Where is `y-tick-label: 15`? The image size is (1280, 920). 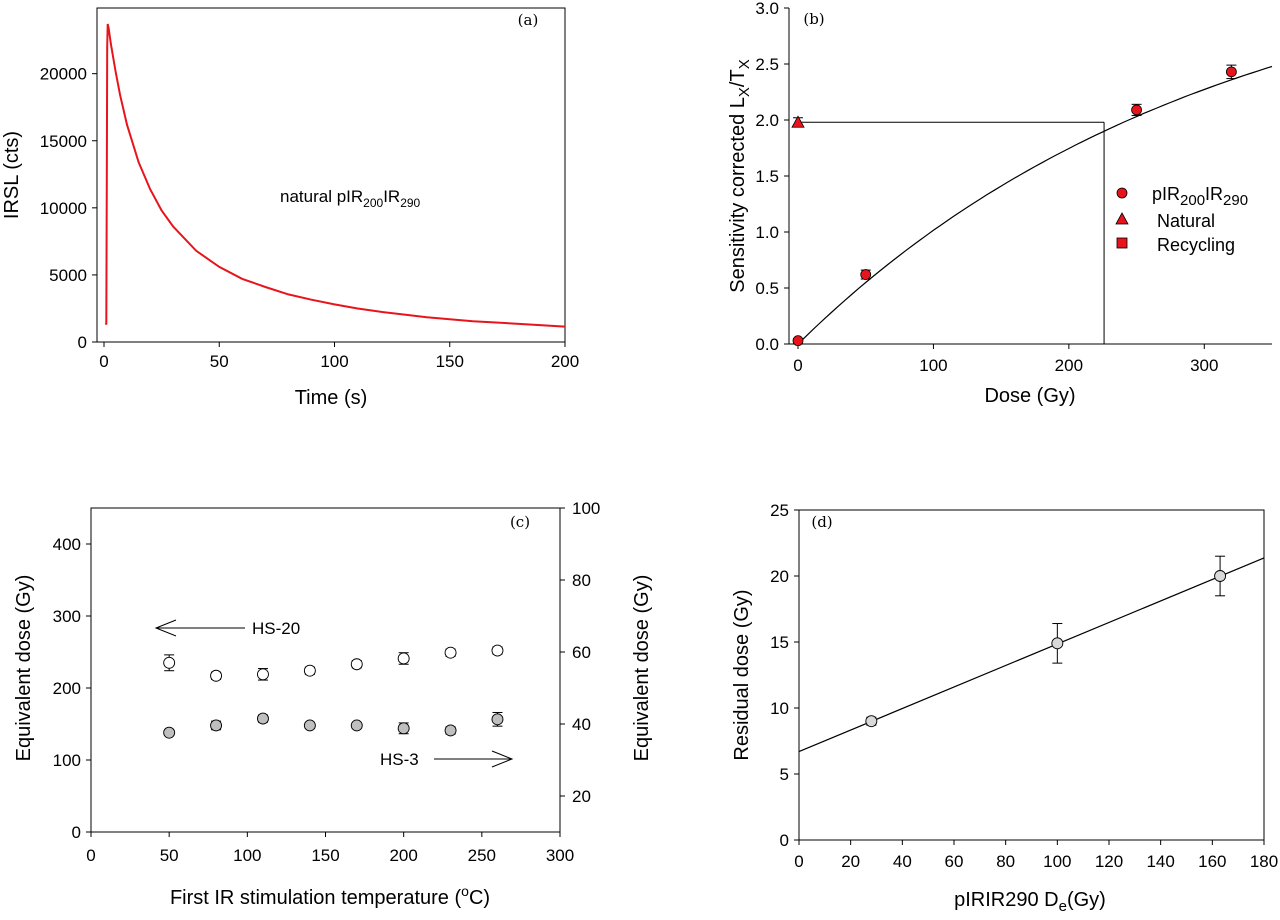
y-tick-label: 15 is located at coordinates (779, 642).